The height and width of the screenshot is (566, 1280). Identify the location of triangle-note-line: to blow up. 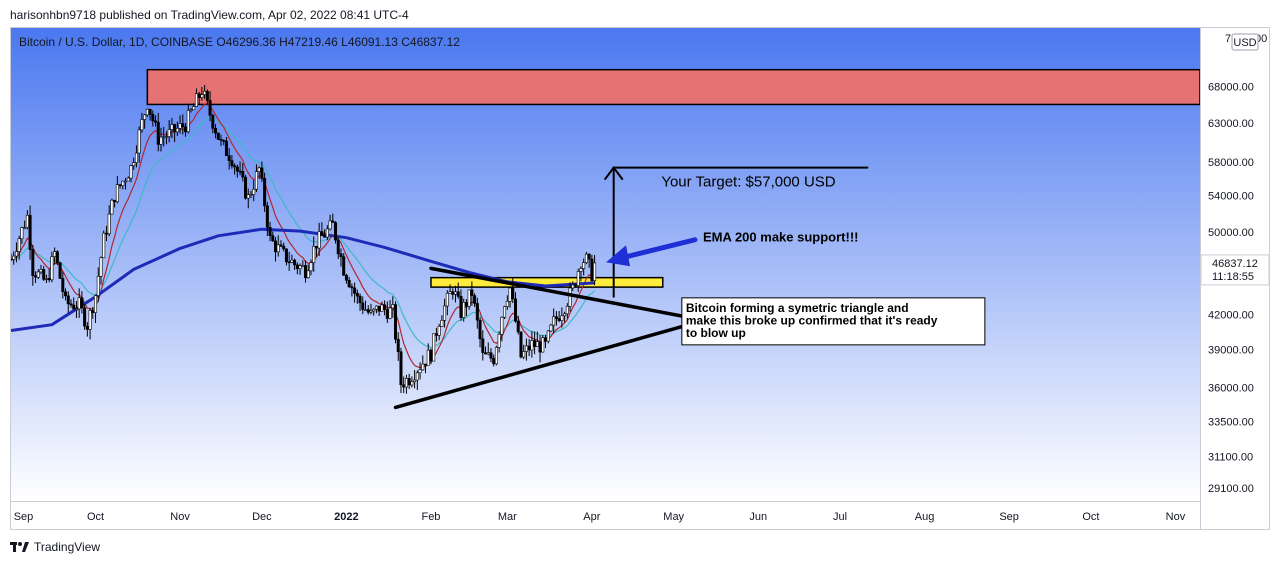
(716, 333).